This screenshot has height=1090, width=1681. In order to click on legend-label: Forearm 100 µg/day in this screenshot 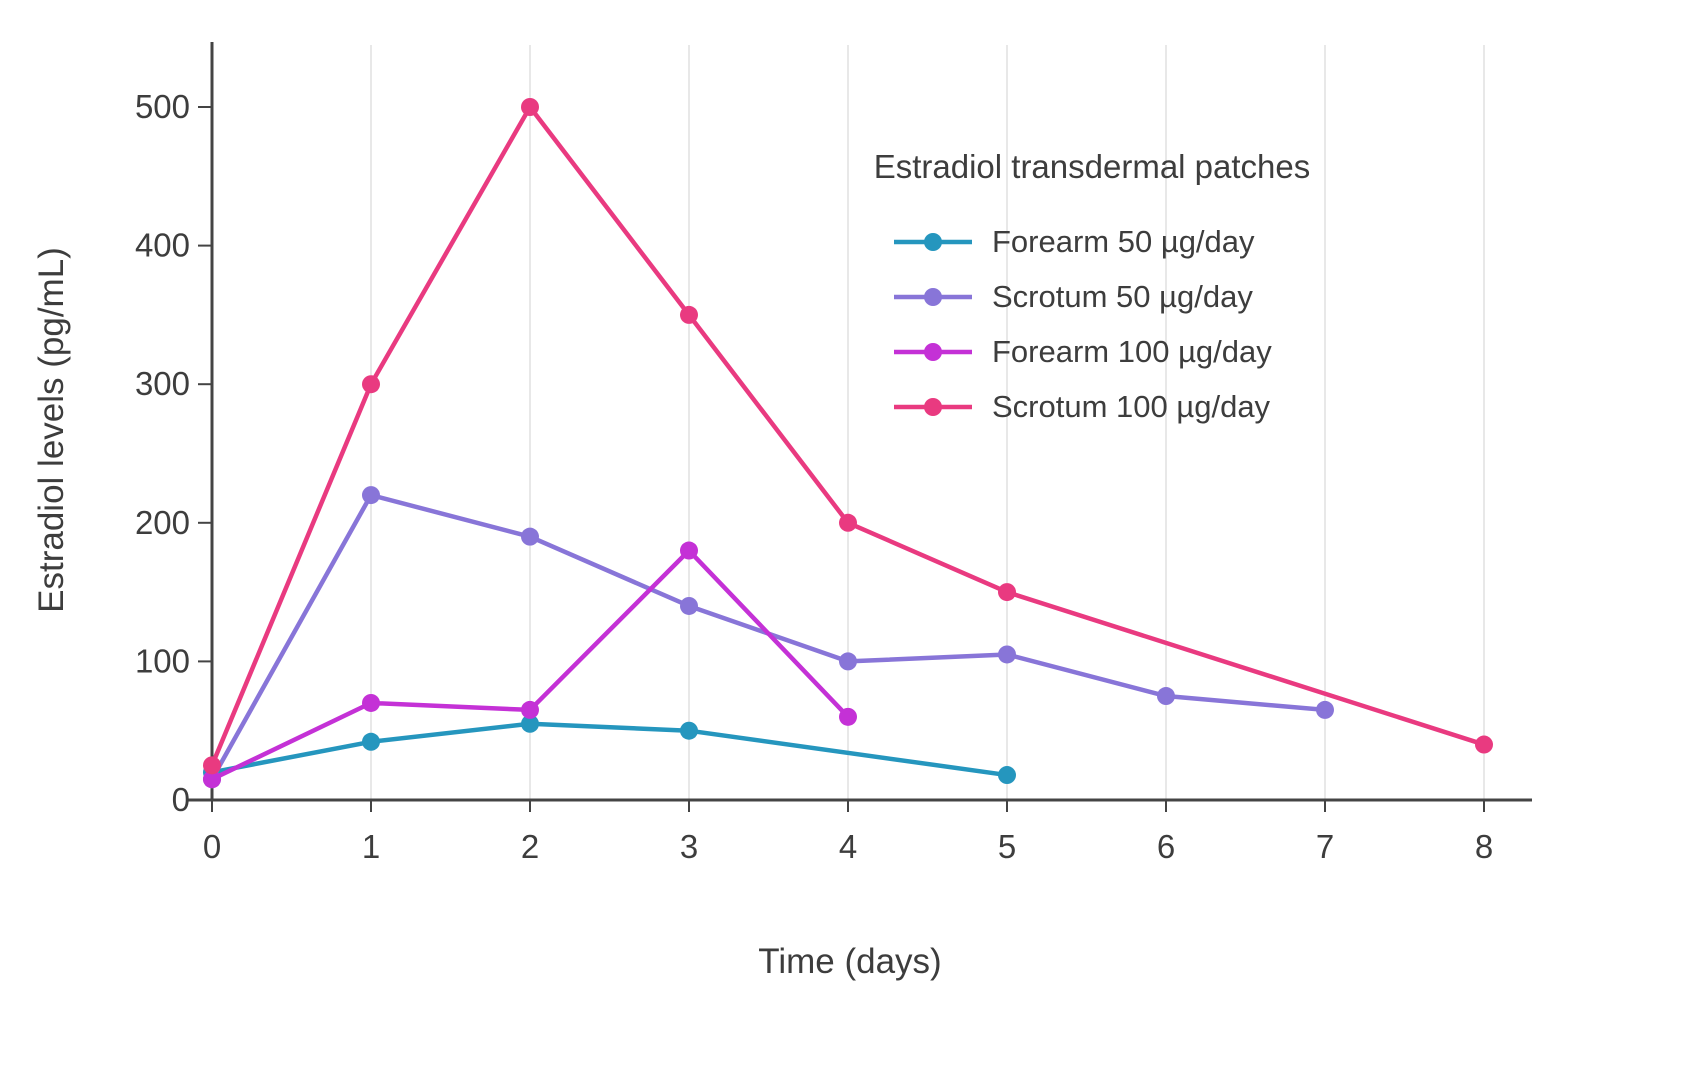, I will do `click(1132, 351)`.